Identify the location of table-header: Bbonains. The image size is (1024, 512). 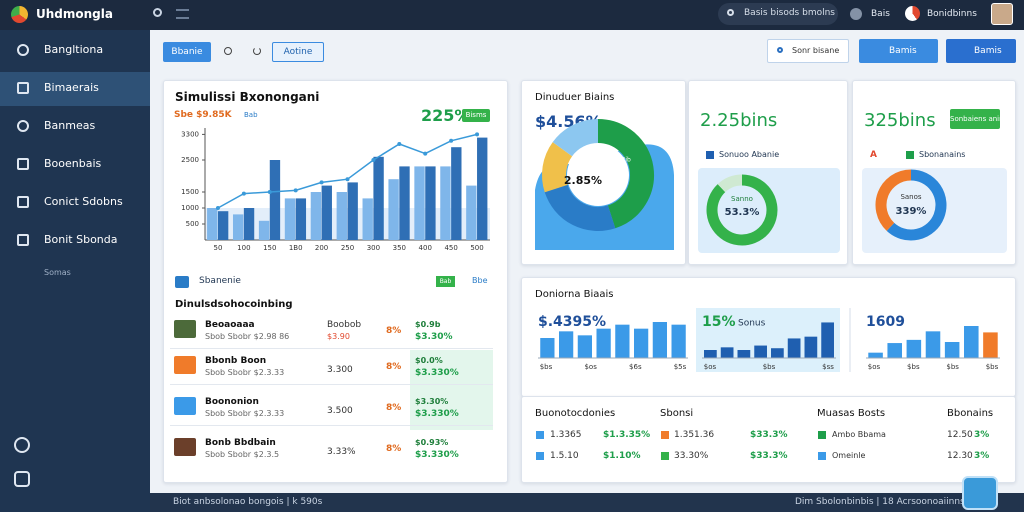
(970, 413).